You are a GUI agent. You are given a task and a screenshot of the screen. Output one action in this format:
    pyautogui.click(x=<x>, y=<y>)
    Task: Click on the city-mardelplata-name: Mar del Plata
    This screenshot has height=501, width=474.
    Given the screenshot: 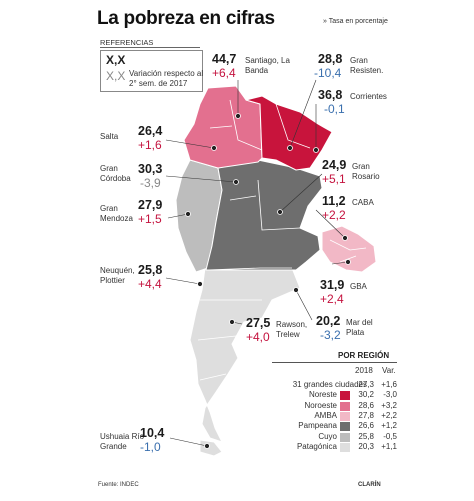 What is the action you would take?
    pyautogui.click(x=359, y=327)
    